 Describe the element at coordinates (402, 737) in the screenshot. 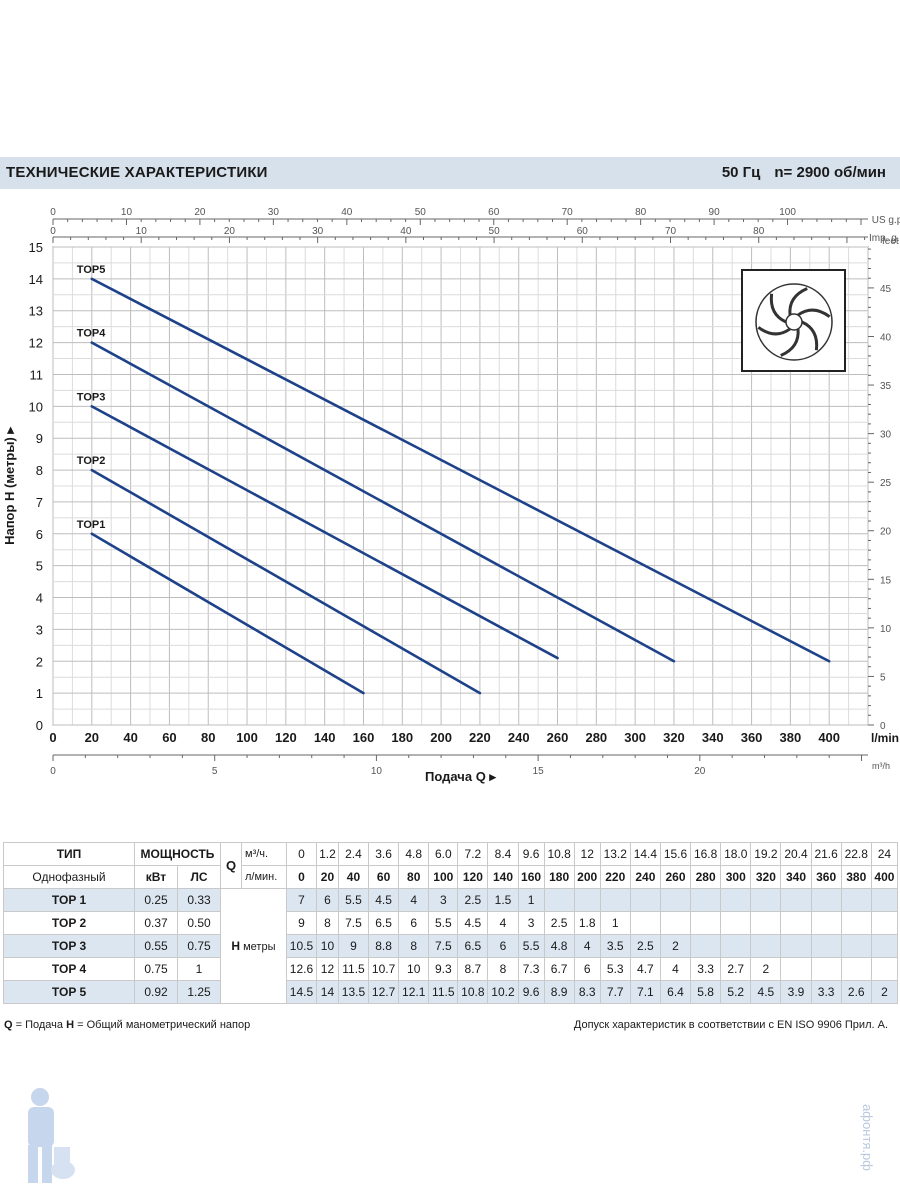

I see `x-tick-label: 180` at that location.